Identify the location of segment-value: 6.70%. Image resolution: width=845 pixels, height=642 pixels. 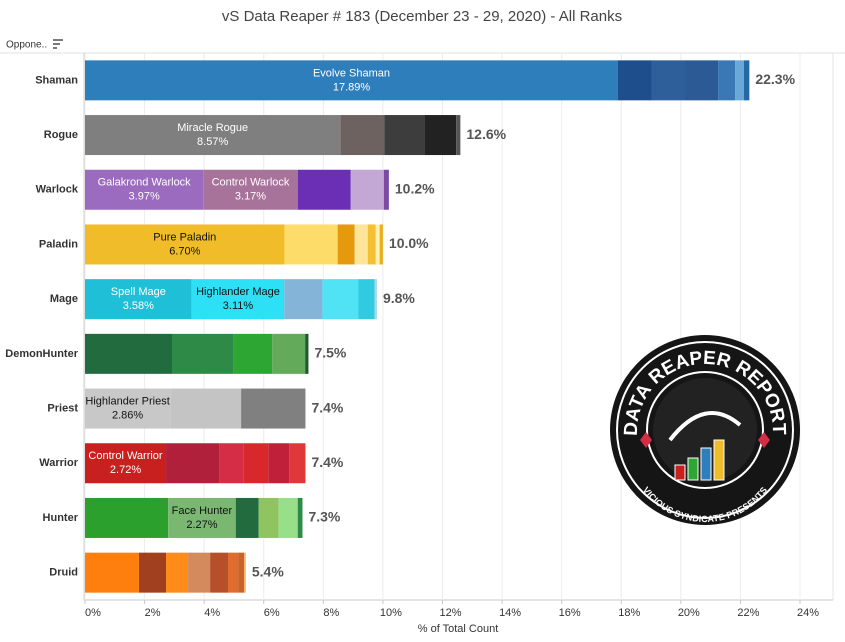
(184, 251).